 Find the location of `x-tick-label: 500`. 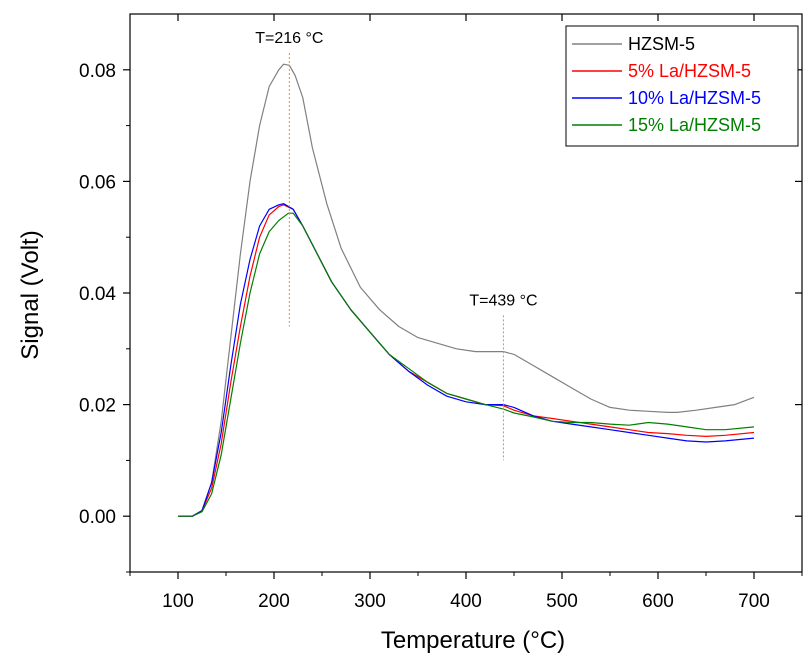

x-tick-label: 500 is located at coordinates (562, 601).